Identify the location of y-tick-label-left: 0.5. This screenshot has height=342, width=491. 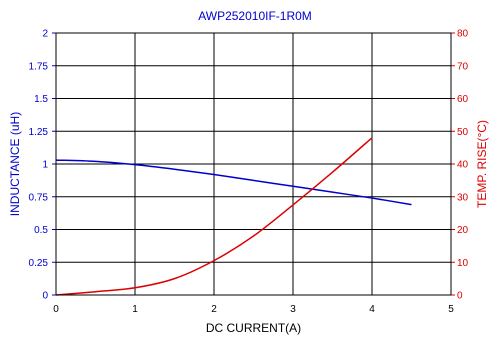
(41, 230).